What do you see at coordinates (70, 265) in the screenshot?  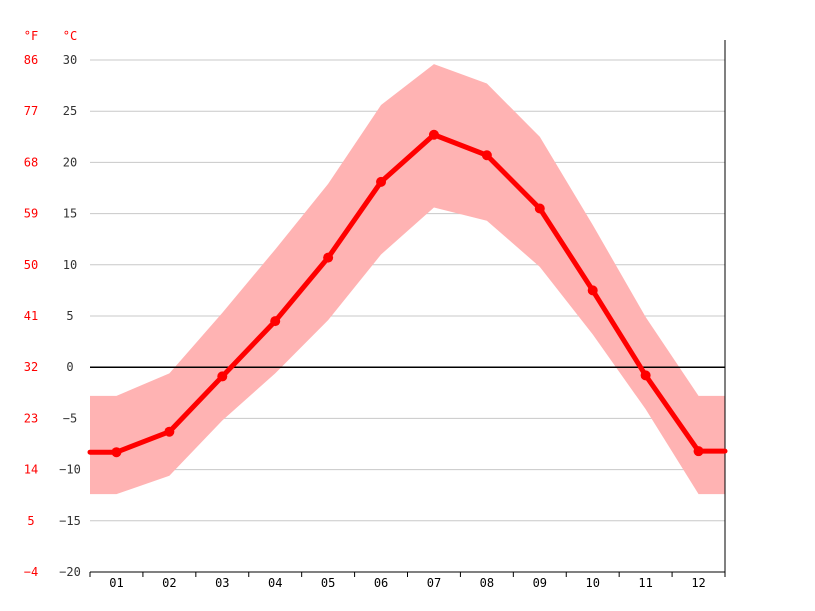 I see `y-tick-celsius: 10` at bounding box center [70, 265].